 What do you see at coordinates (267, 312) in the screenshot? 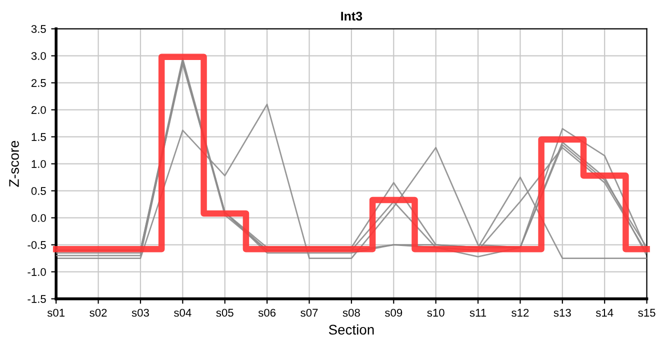
I see `x-tick-label: s06` at bounding box center [267, 312].